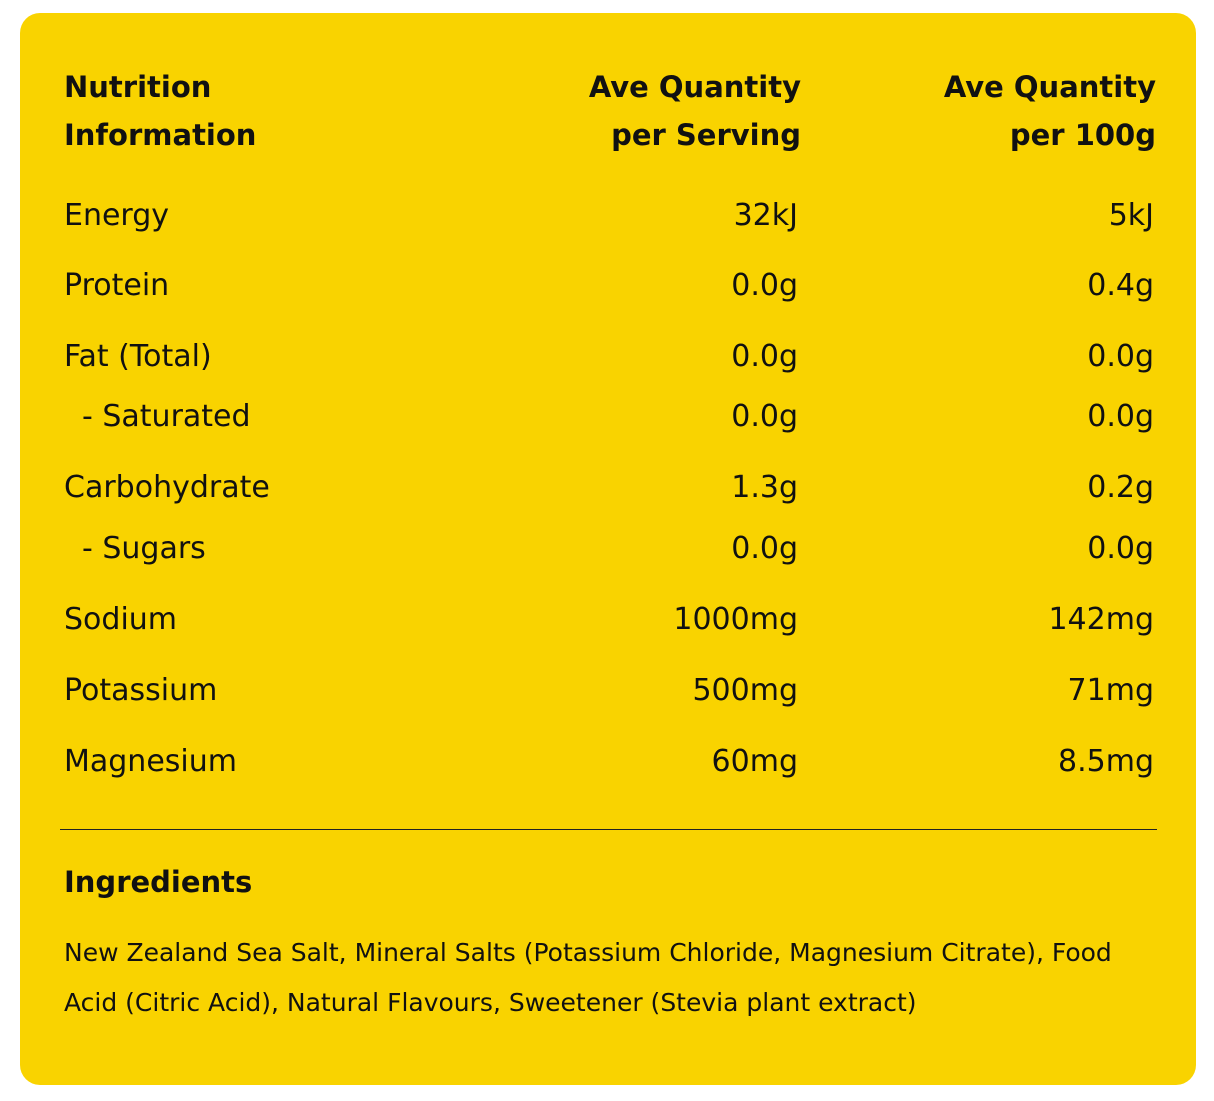  What do you see at coordinates (754, 761) in the screenshot?
I see `table-cell: 60mg` at bounding box center [754, 761].